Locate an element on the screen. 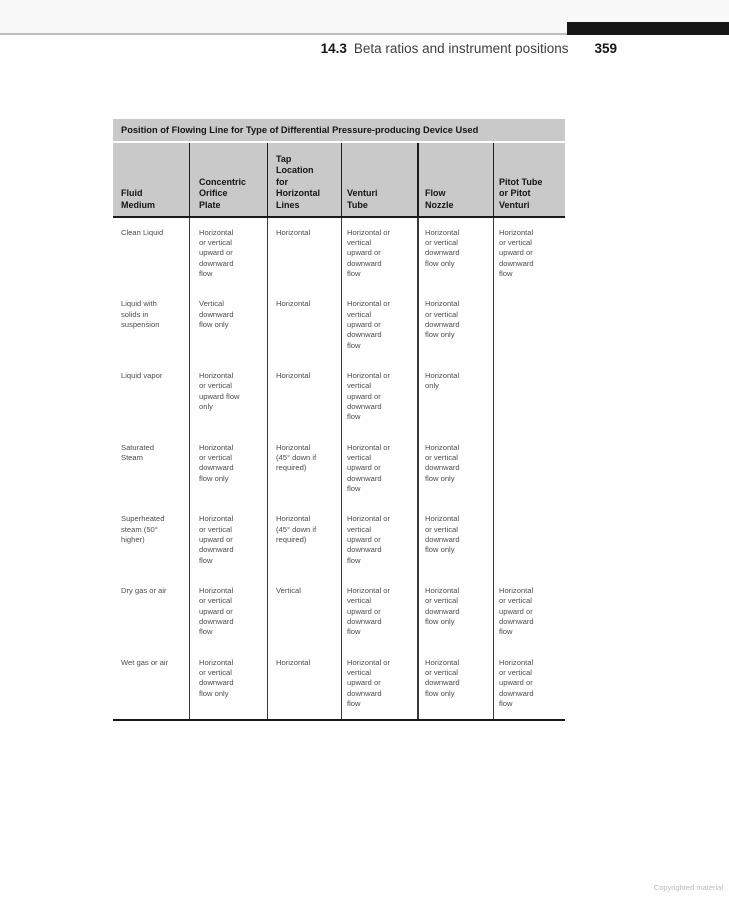 Image resolution: width=729 pixels, height=900 pixels. section-title: Beta ratios and instrument positions is located at coordinates (461, 48).